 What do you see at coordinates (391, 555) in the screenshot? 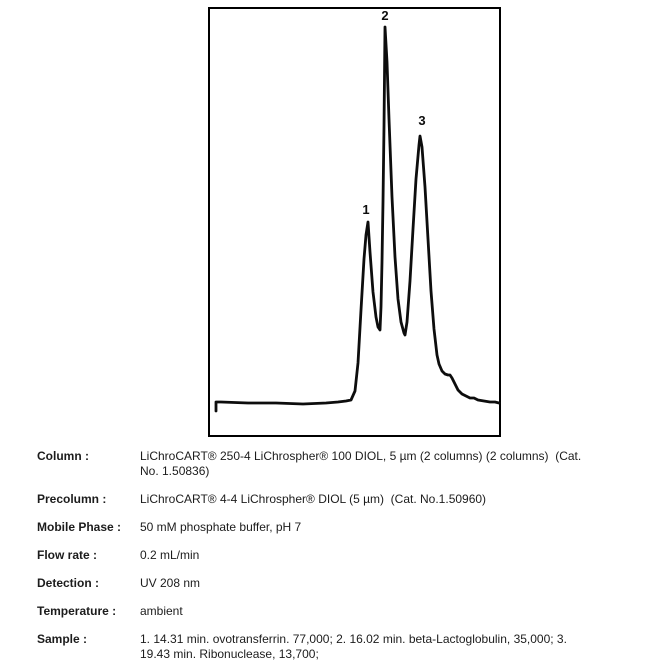
I see `spec-value-flow-rate: 0.2 mL/min` at bounding box center [391, 555].